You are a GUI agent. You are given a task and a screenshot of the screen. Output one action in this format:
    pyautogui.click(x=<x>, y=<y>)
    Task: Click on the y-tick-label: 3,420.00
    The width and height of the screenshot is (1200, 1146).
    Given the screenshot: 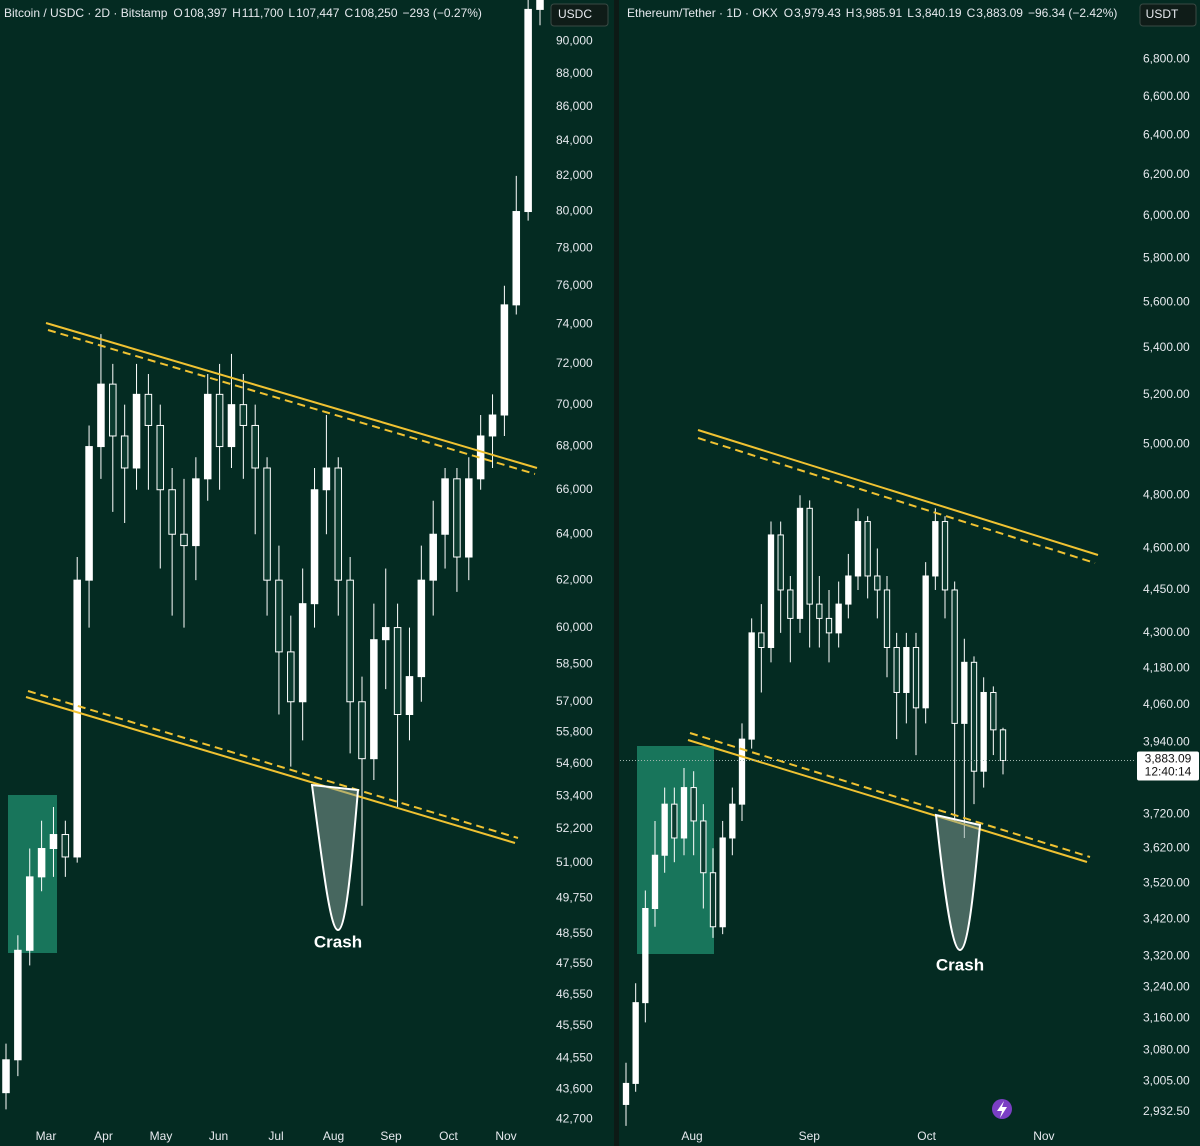 What is the action you would take?
    pyautogui.click(x=1166, y=919)
    